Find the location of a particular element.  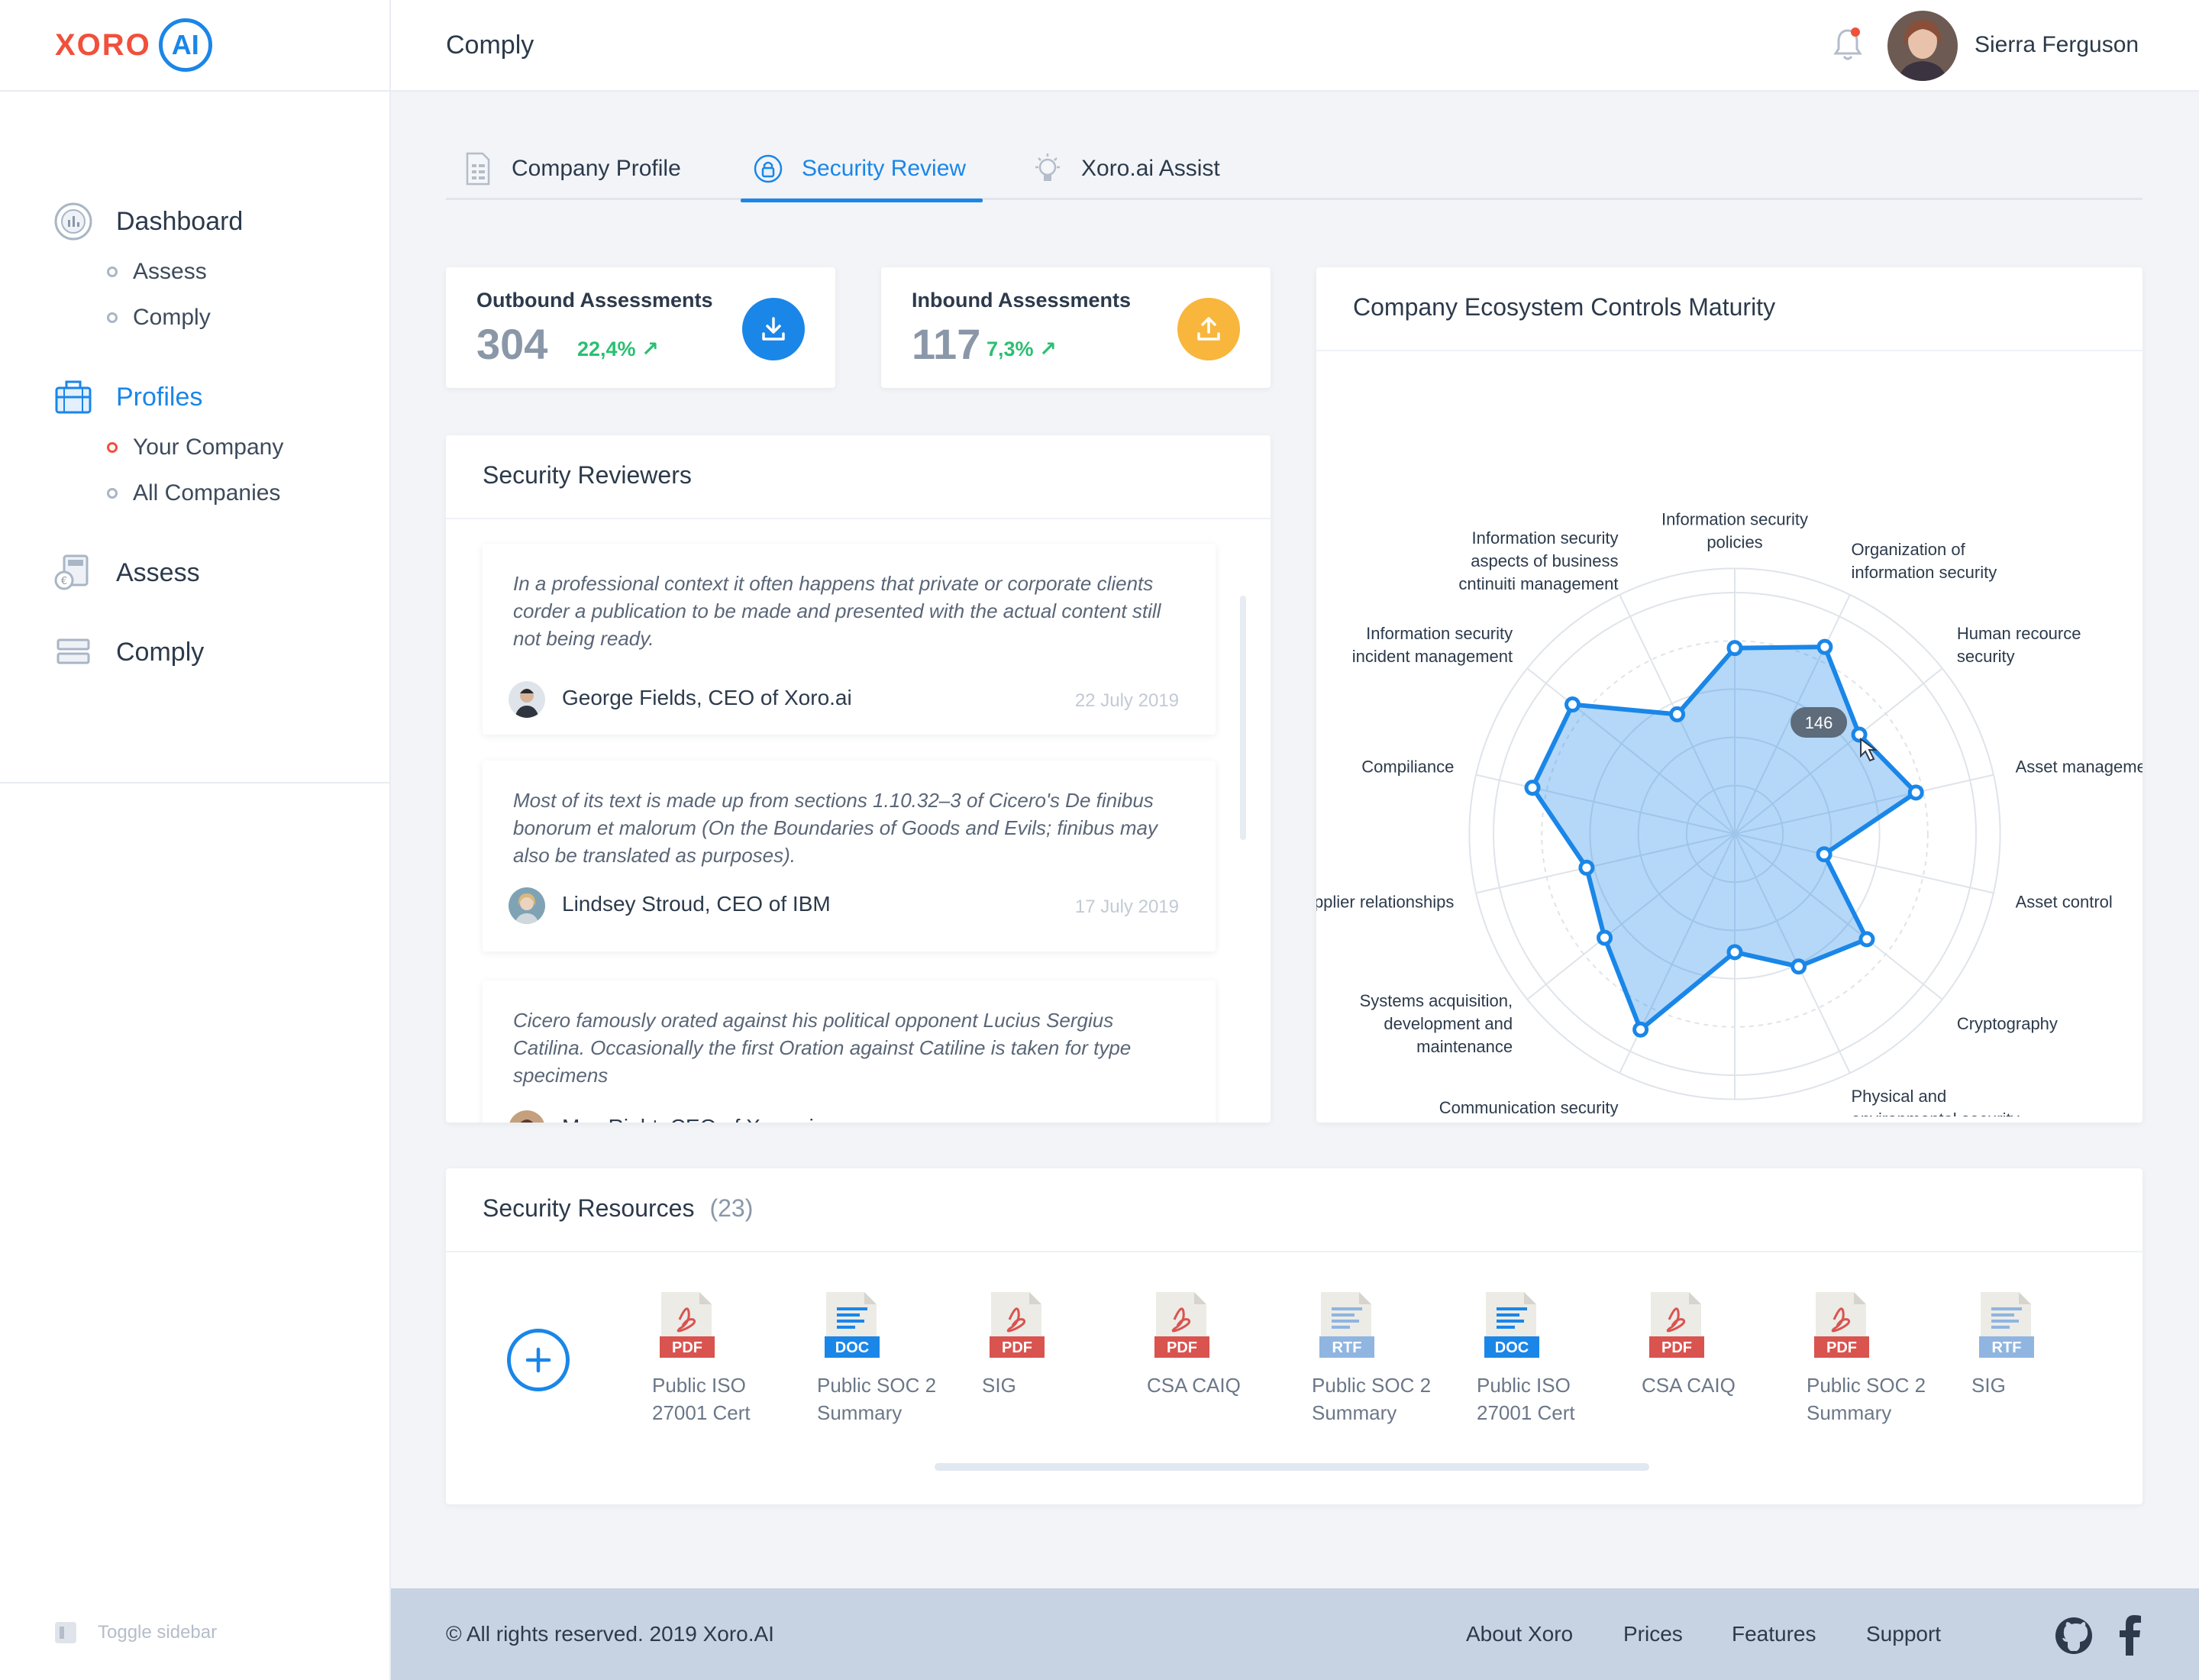

sidebar-subitem-all-companies: All Companies is located at coordinates (248, 493).